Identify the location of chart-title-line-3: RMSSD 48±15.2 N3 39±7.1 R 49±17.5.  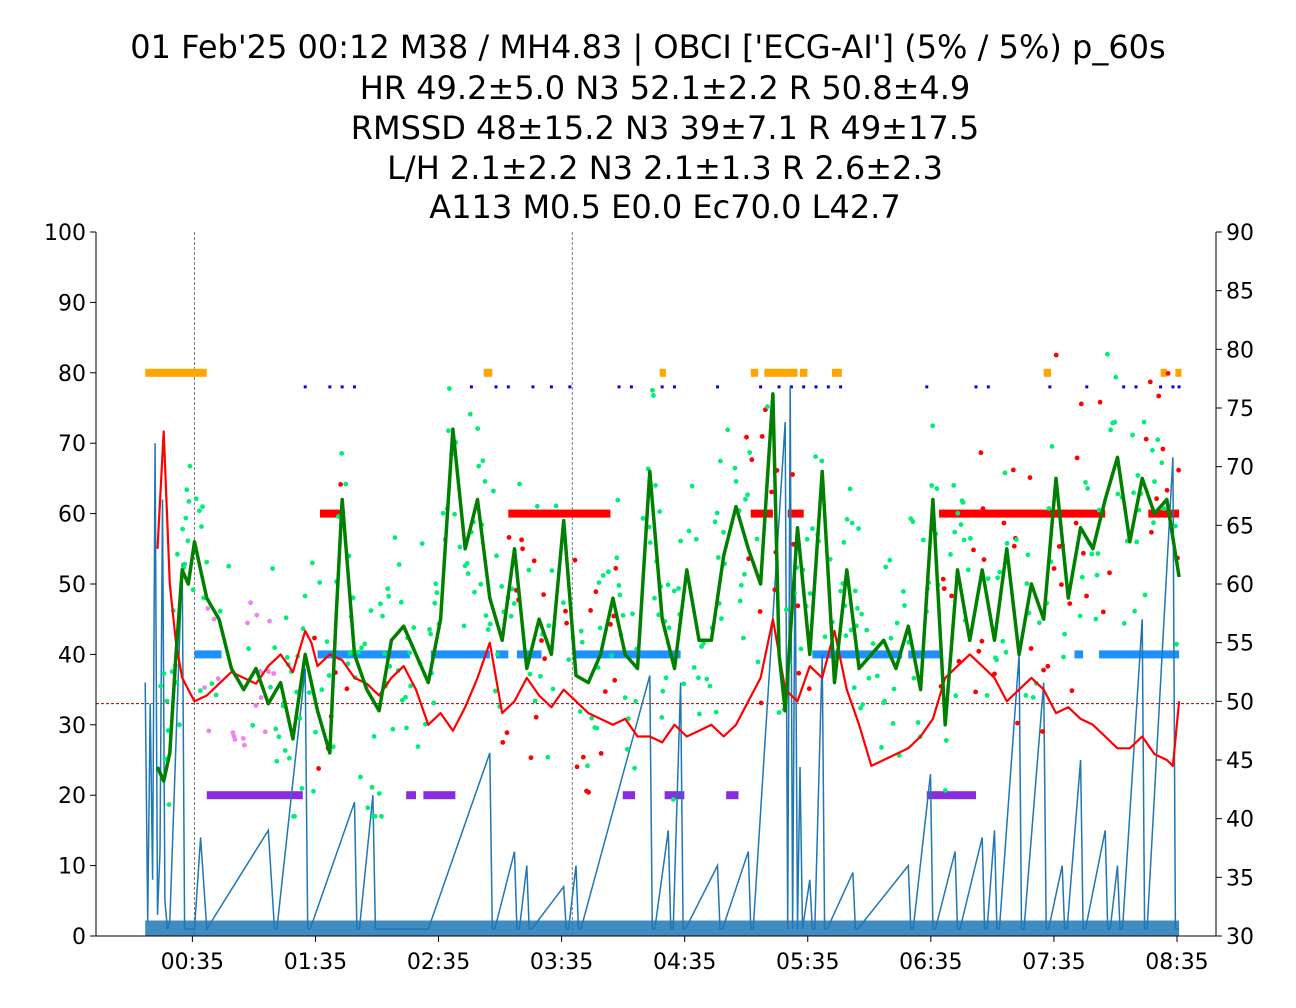
(665, 128).